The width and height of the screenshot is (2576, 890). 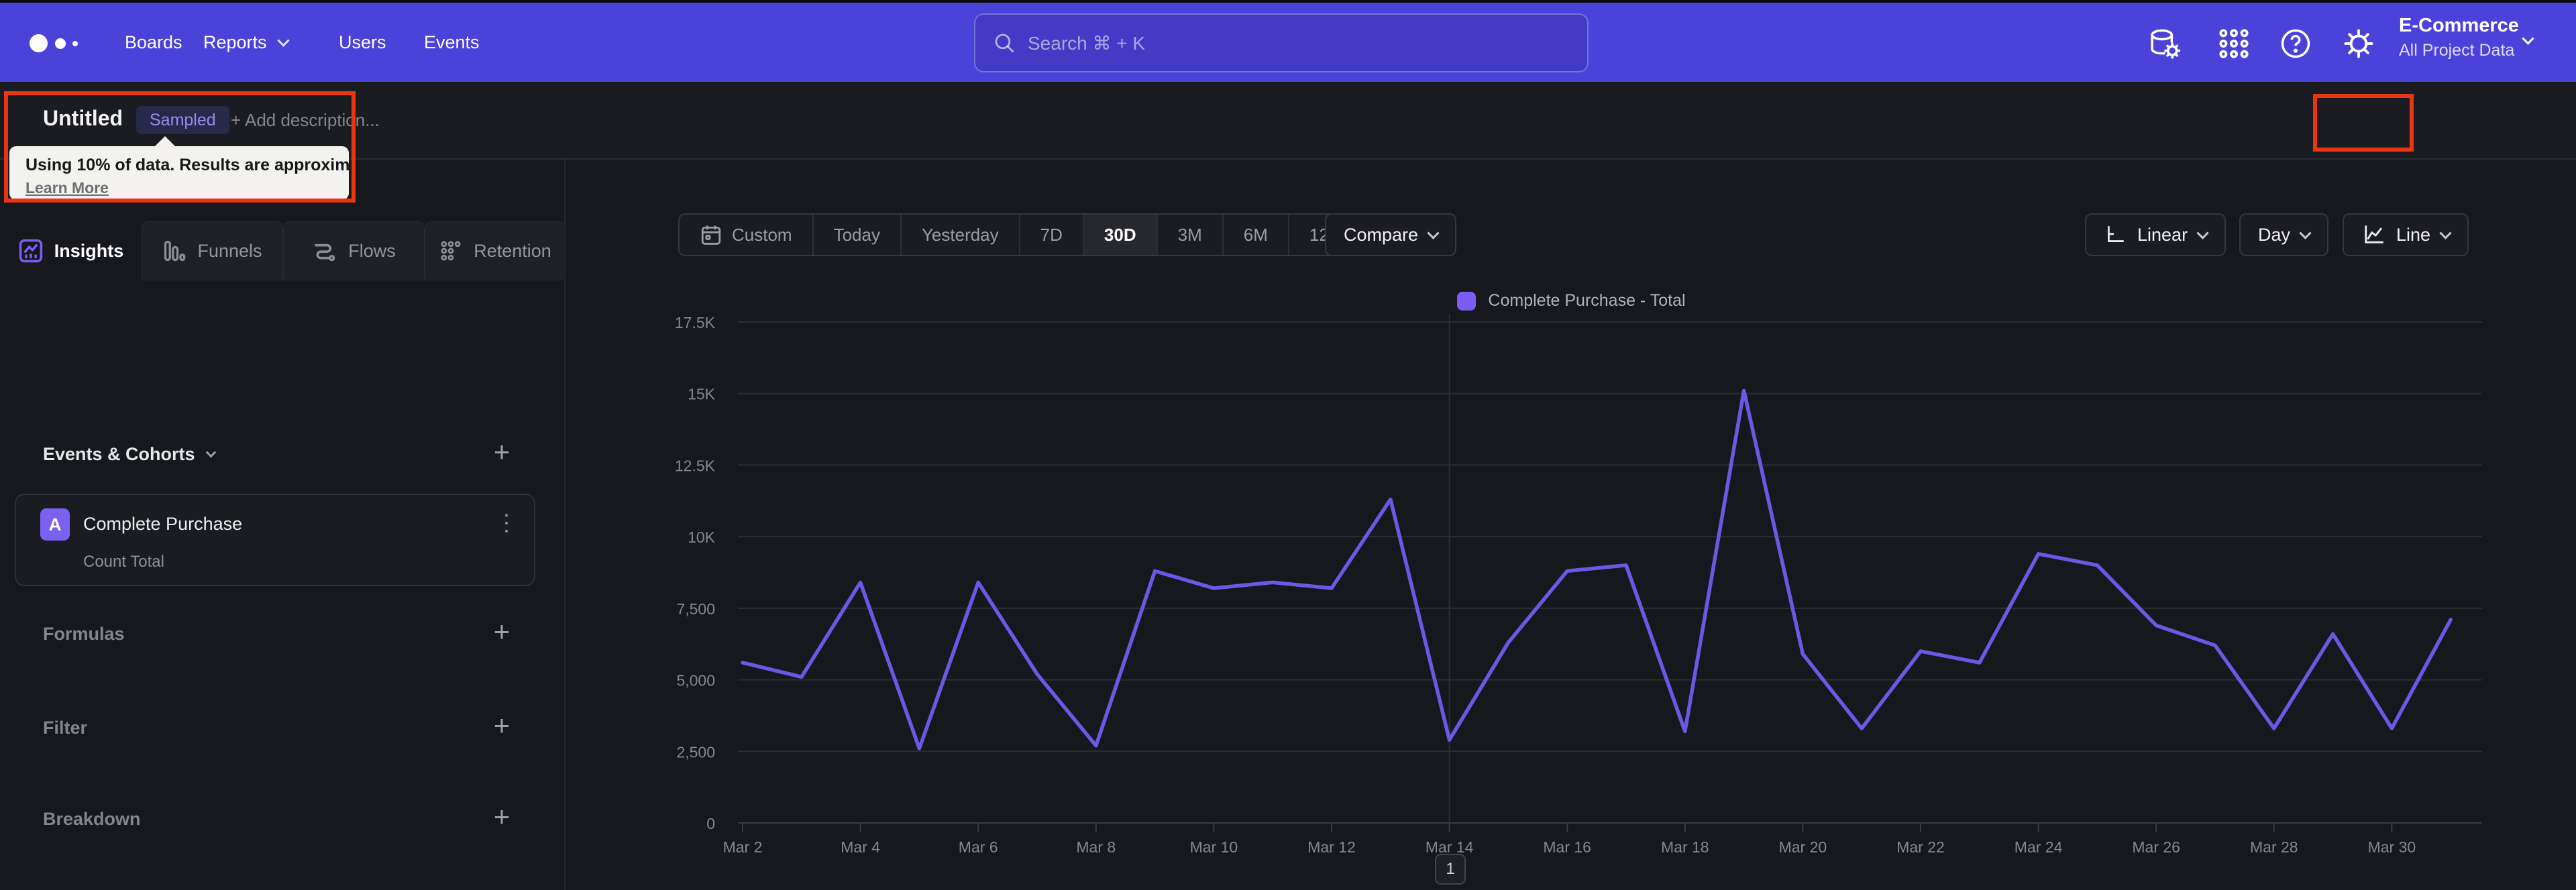 I want to click on x-axis-label: Mar 18, so click(x=1685, y=847).